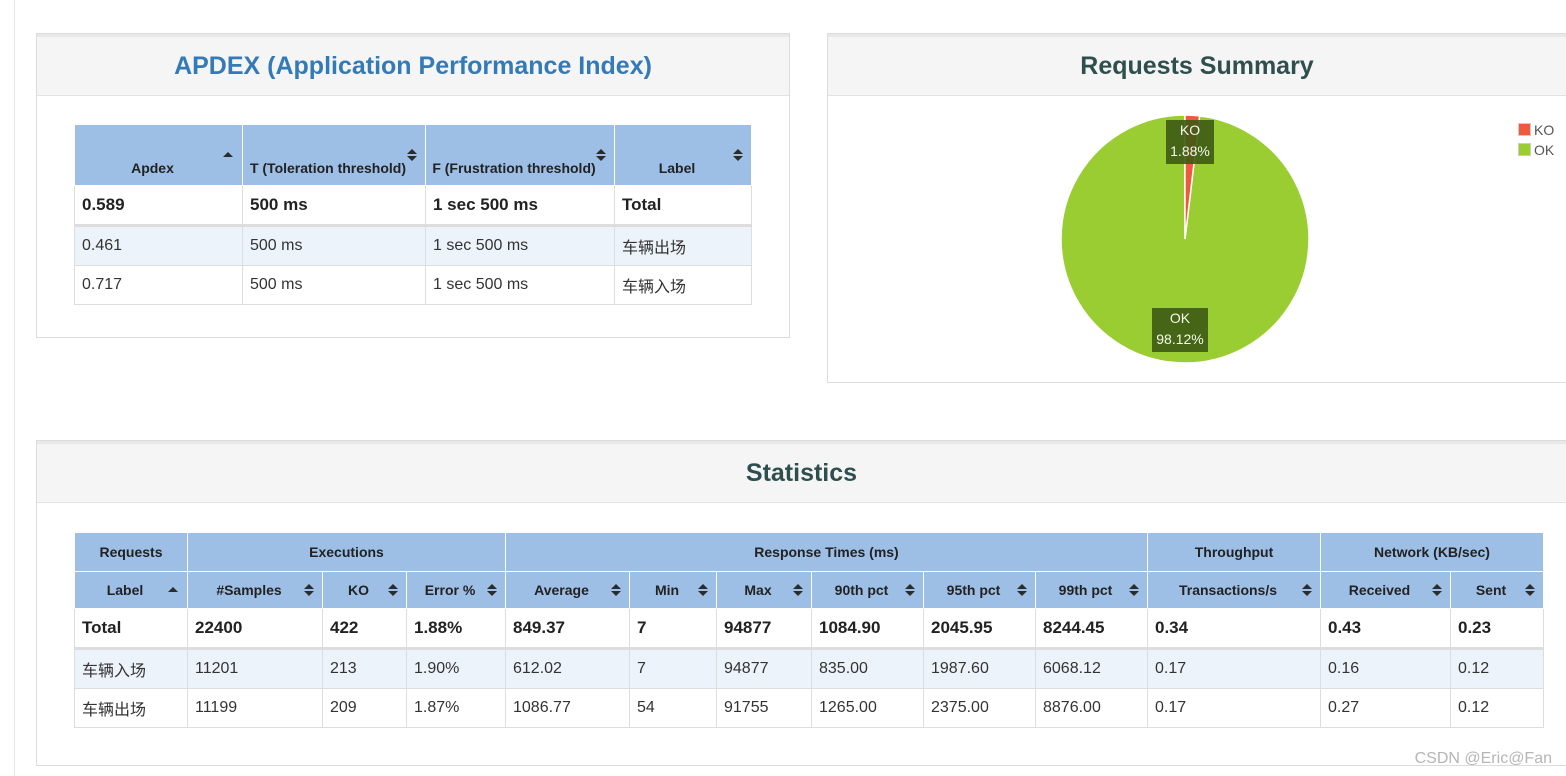 This screenshot has width=1566, height=776. What do you see at coordinates (158, 285) in the screenshot?
I see `apdex-cell: 0.717` at bounding box center [158, 285].